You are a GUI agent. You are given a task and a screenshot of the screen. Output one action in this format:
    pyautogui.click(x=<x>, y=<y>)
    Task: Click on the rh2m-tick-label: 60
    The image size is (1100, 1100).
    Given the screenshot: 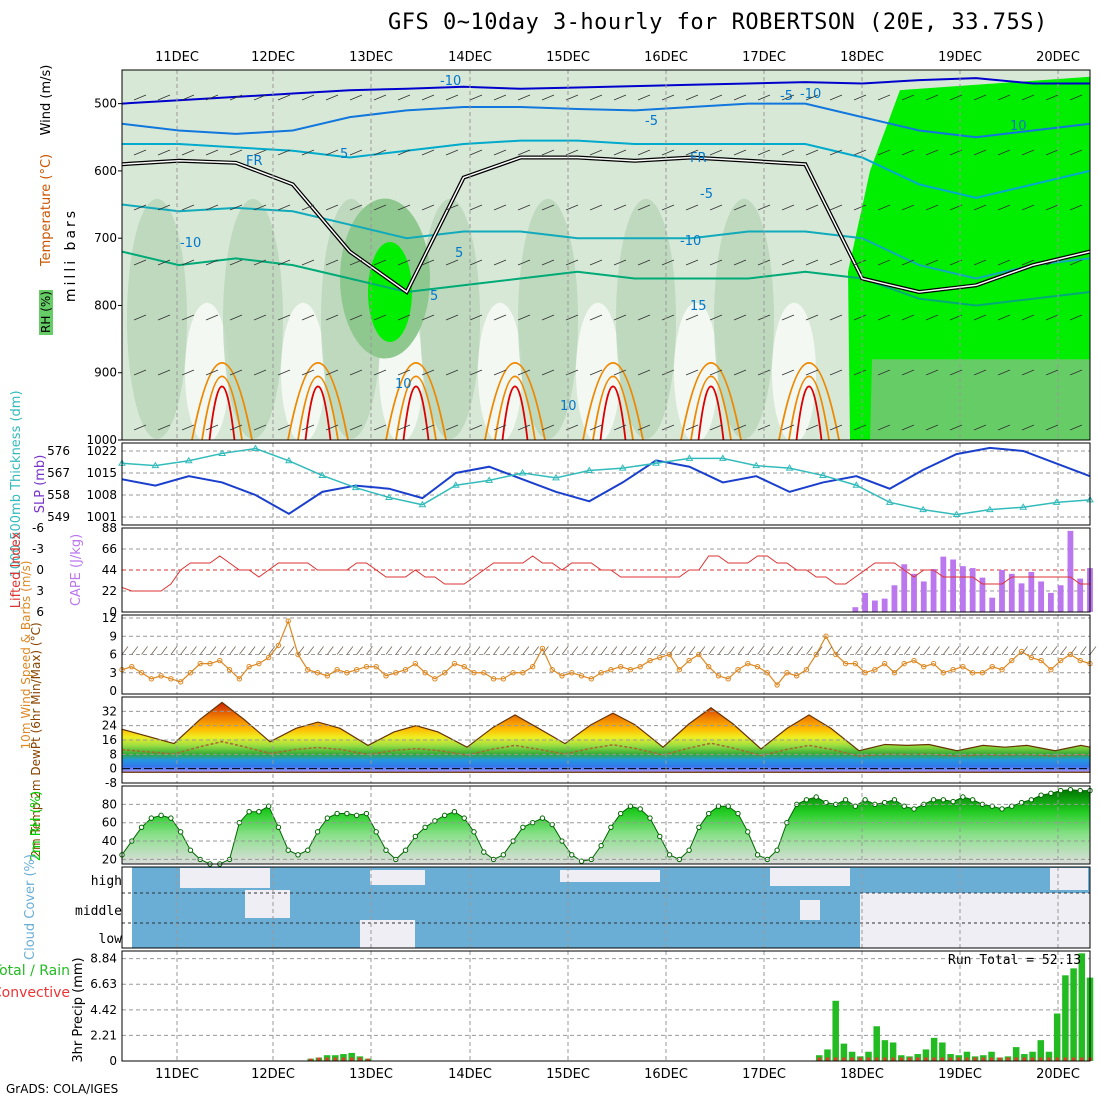 What is the action you would take?
    pyautogui.click(x=109, y=823)
    